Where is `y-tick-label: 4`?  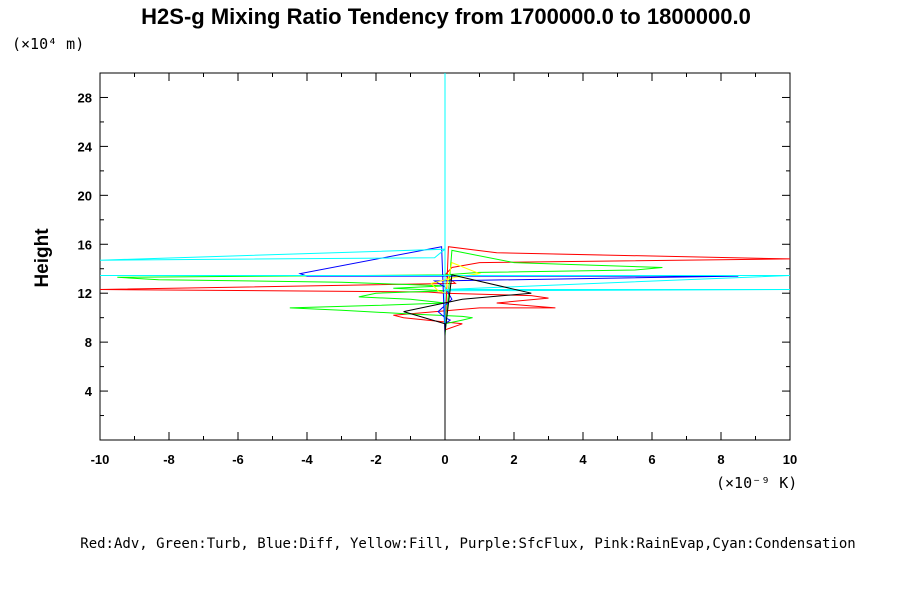 y-tick-label: 4 is located at coordinates (89, 391).